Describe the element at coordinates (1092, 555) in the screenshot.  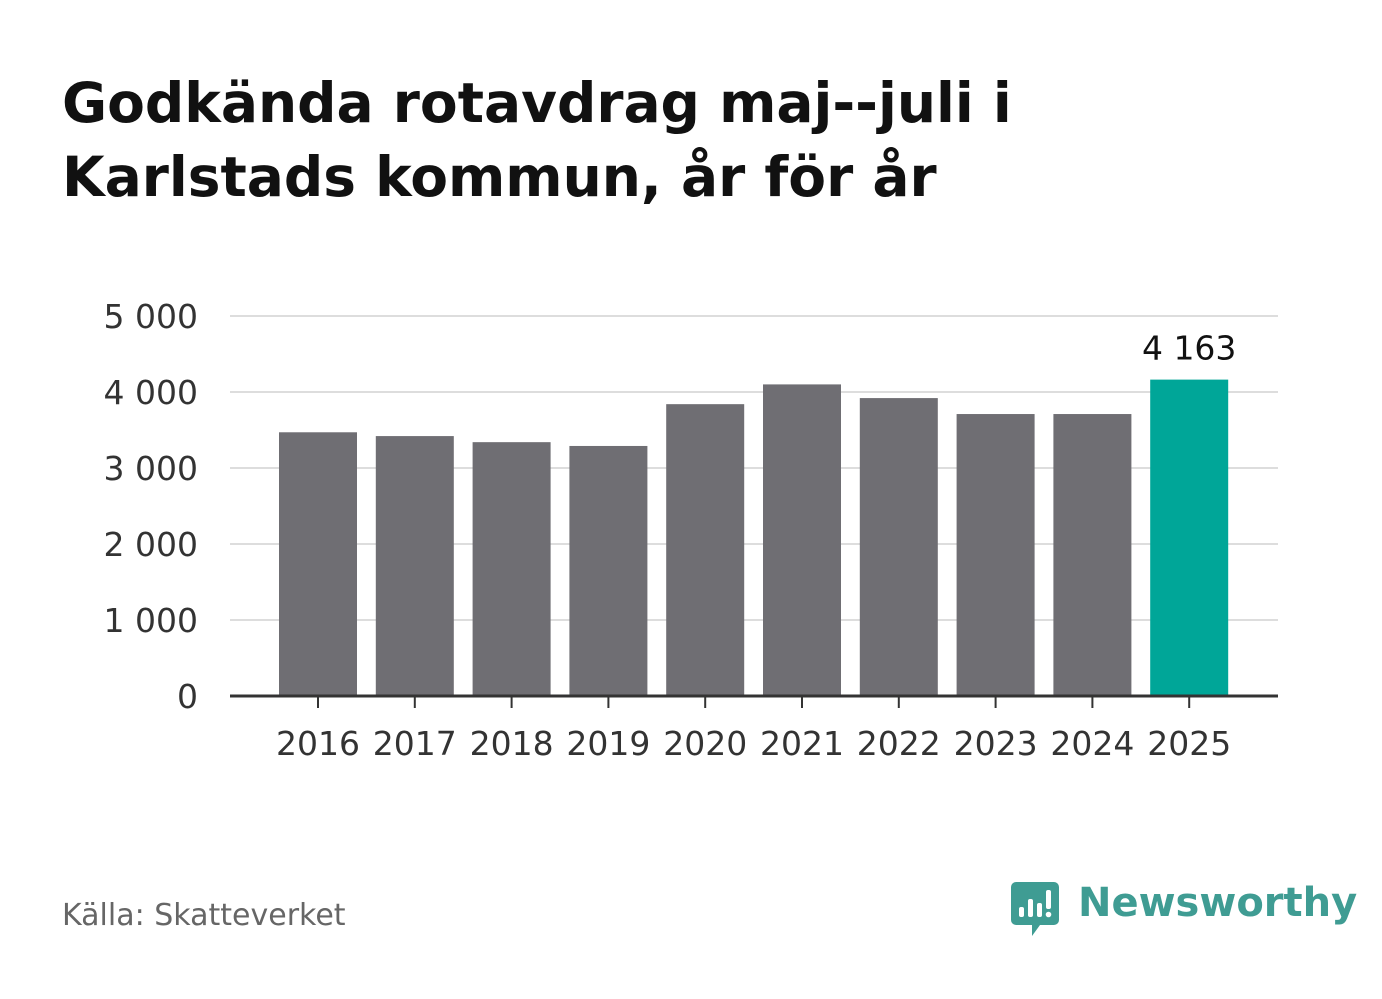
I see `bar-2024` at that location.